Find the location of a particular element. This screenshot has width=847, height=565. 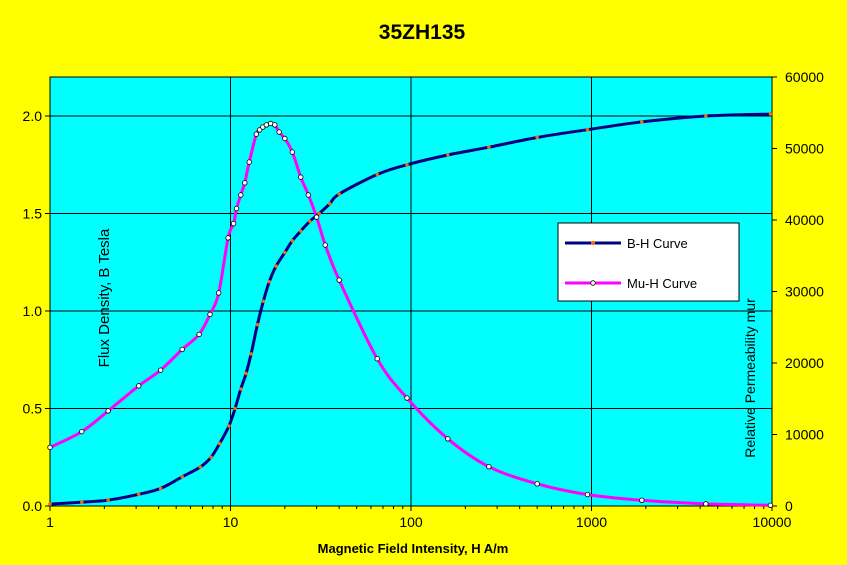

y-tick-label: 0.0 is located at coordinates (33, 506).